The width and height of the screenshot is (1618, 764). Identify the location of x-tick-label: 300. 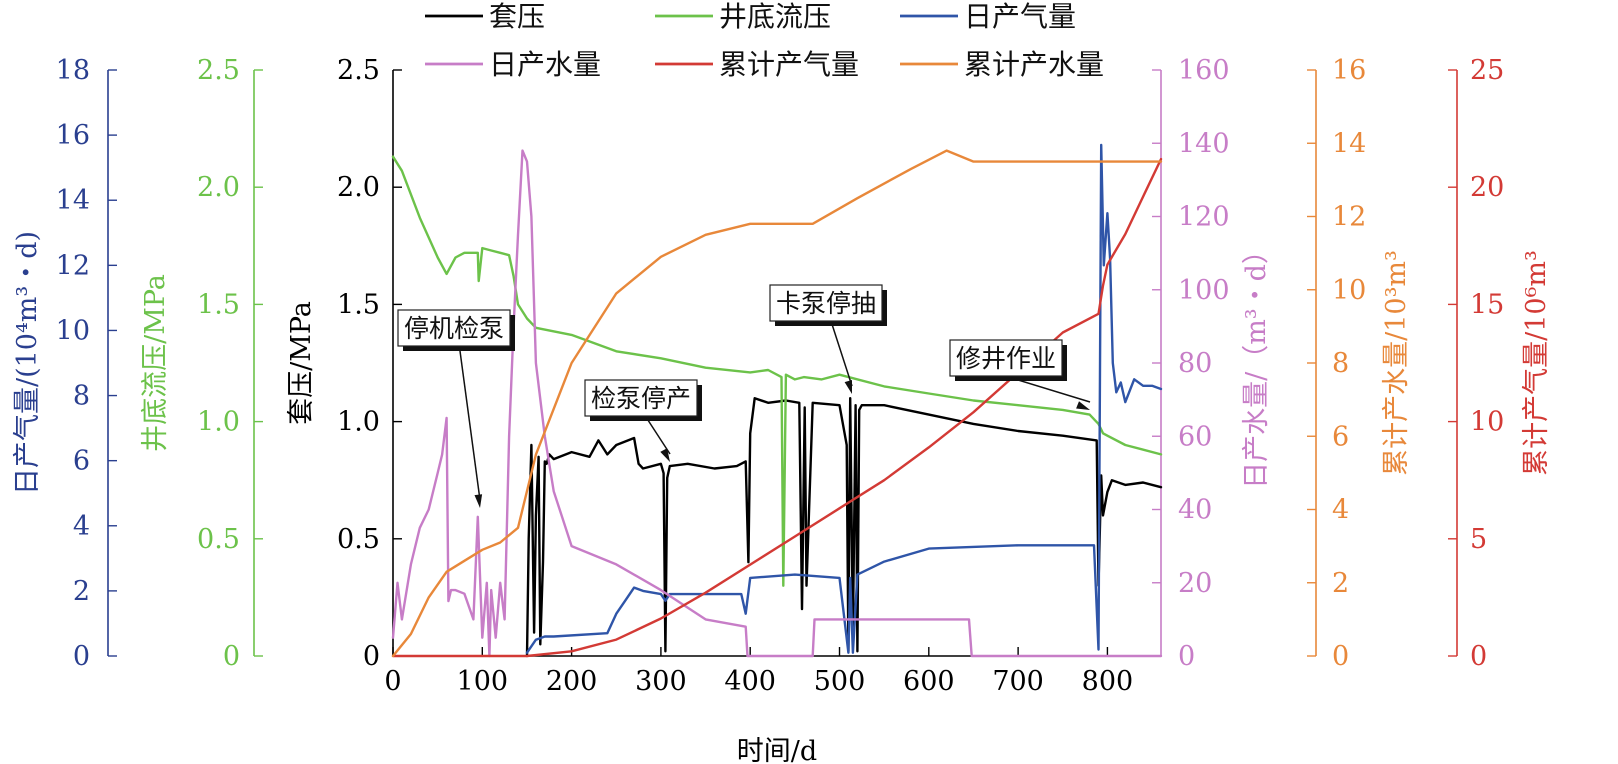
(661, 681).